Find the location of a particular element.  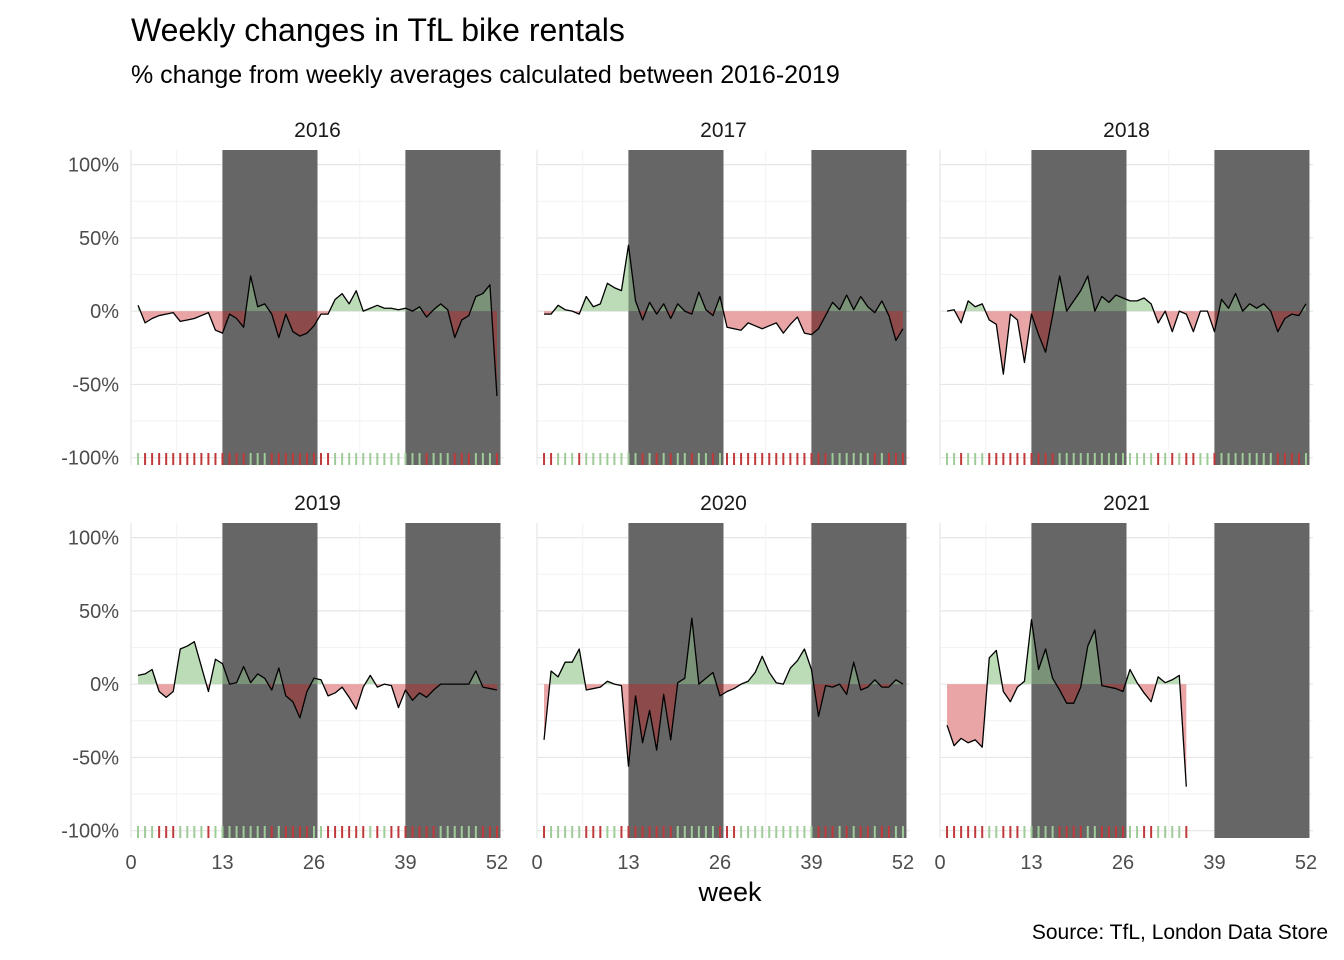

facet-2017: 2017 is located at coordinates (723, 292).